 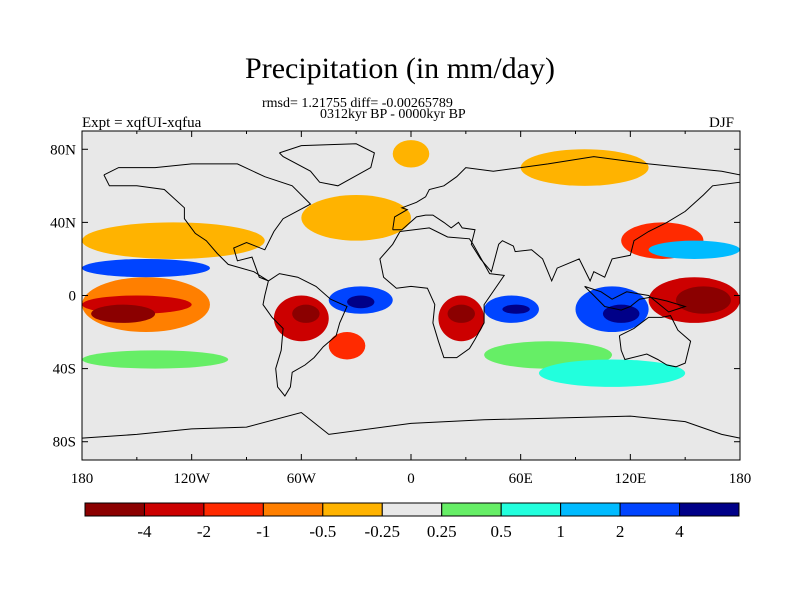 What do you see at coordinates (679, 531) in the screenshot?
I see `colorbar-label: 4` at bounding box center [679, 531].